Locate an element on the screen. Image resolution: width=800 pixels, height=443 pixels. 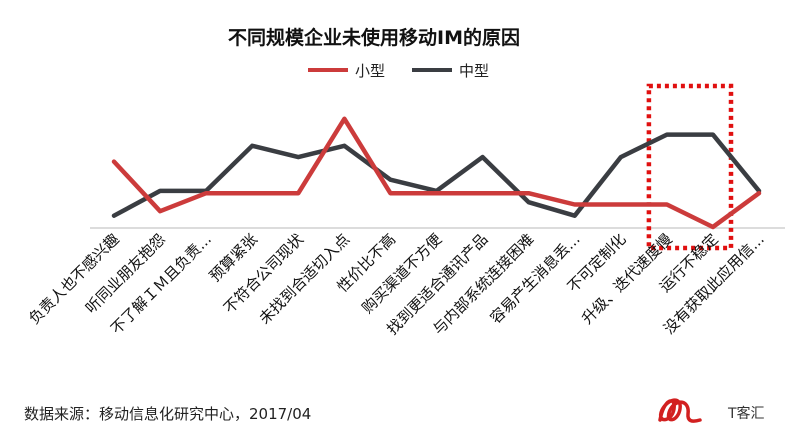
brand-logo: T客汇 is located at coordinates (711, 410).